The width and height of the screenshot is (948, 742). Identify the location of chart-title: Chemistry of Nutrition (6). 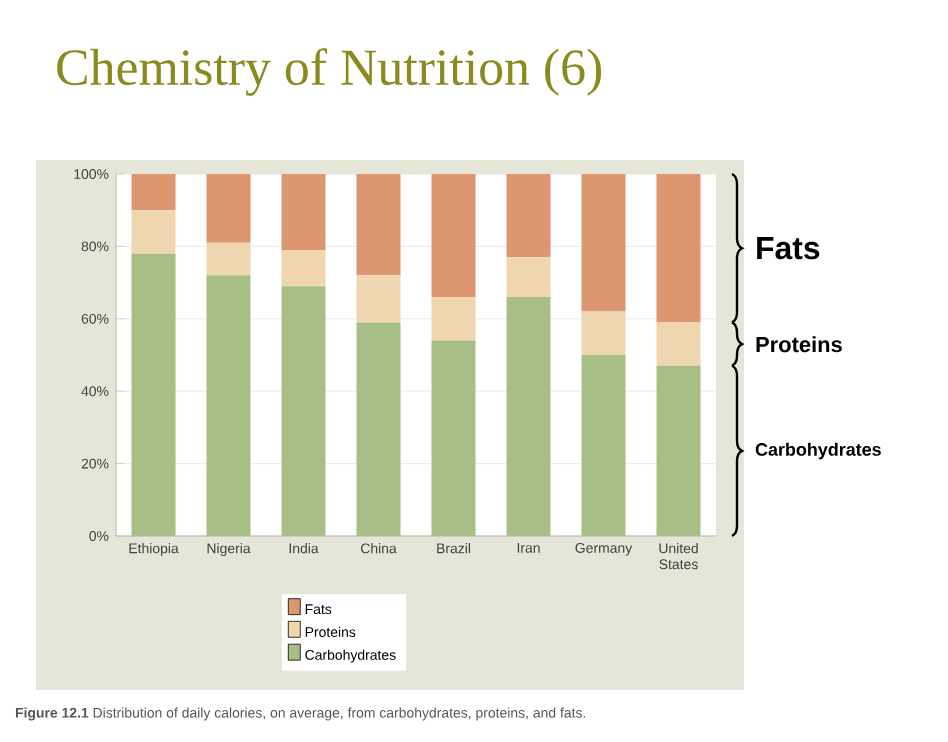
(329, 72).